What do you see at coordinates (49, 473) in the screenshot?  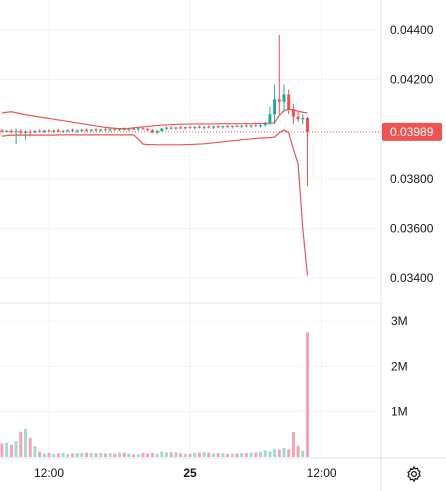 I see `time-tick-label: 12:00` at bounding box center [49, 473].